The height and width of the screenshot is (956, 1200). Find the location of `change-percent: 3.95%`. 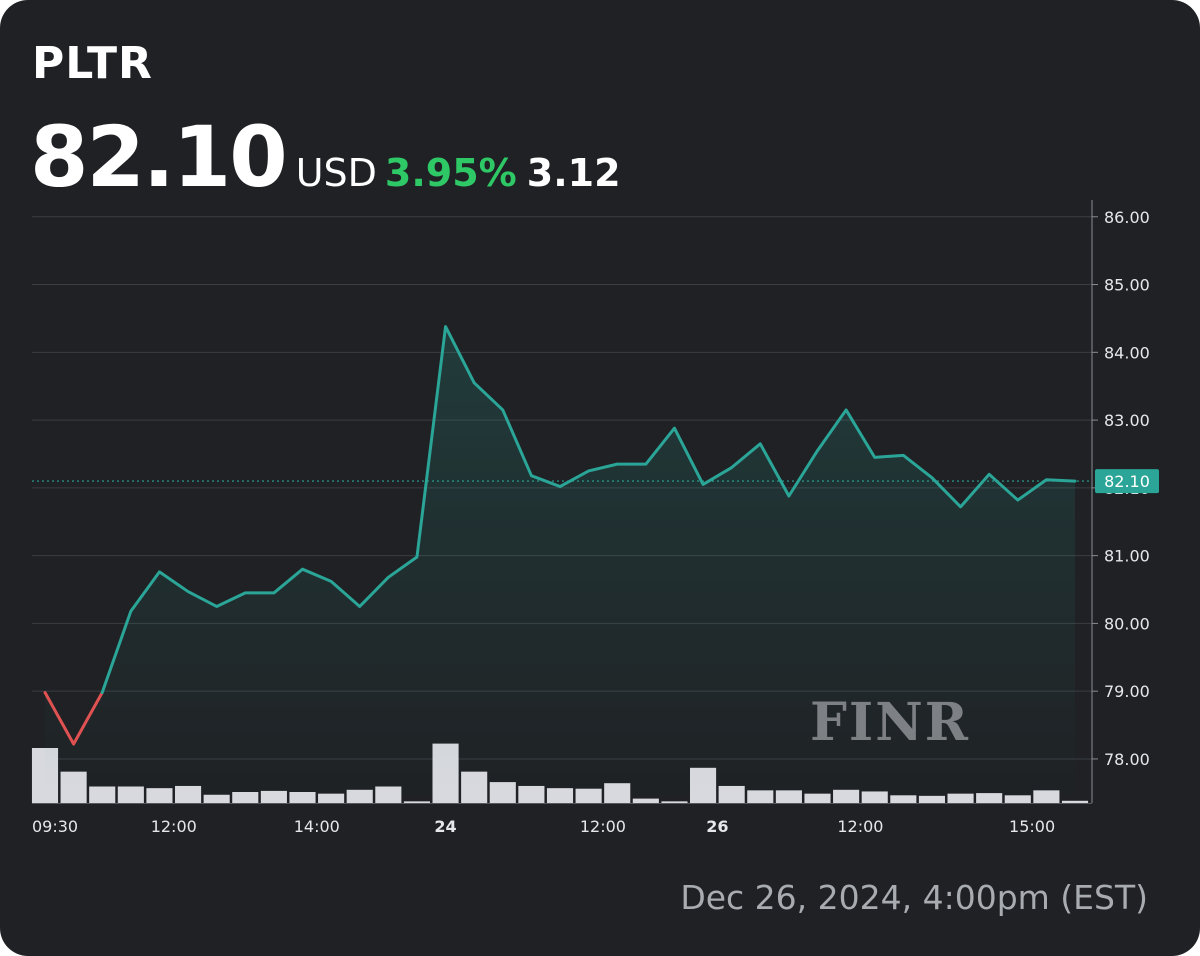

change-percent: 3.95% is located at coordinates (450, 173).